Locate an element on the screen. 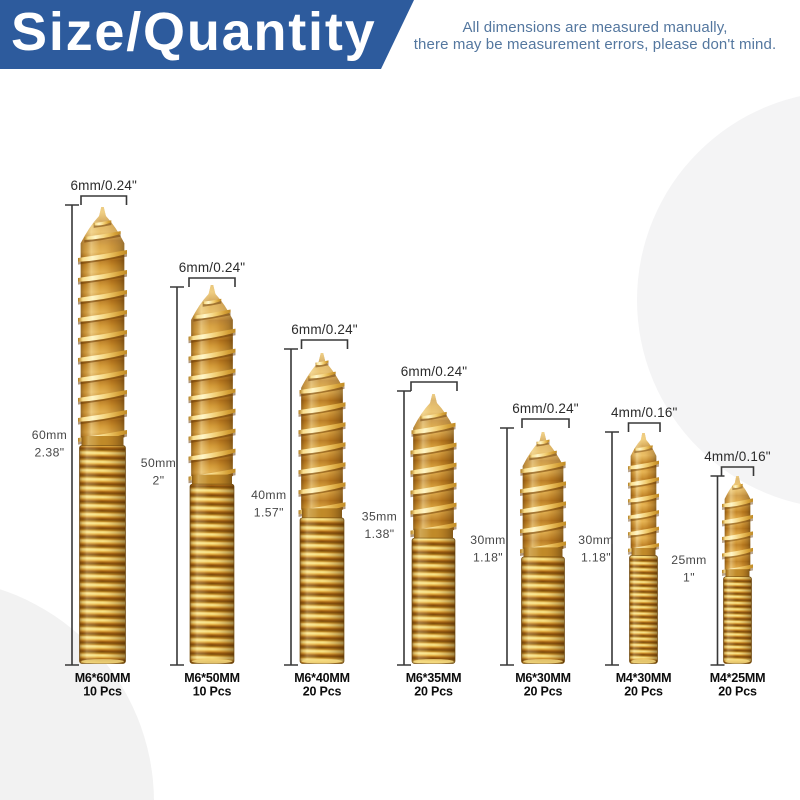  svg-text: 1.57" is located at coordinates (269, 513).